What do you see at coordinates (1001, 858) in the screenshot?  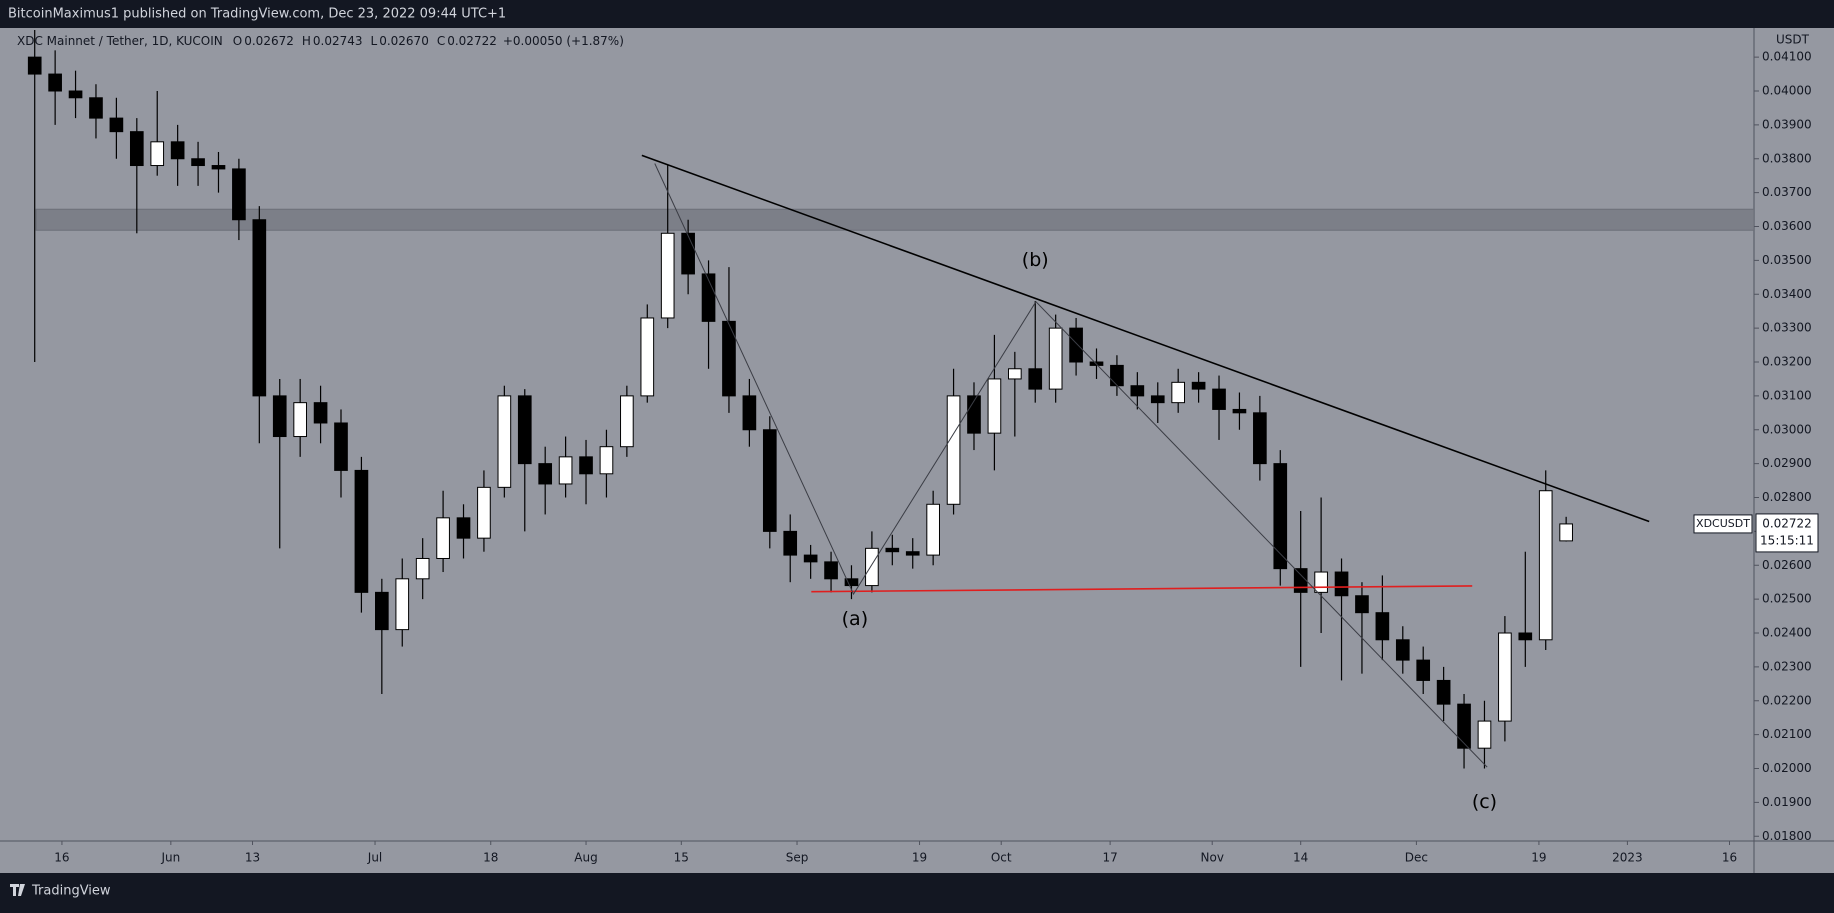 I see `x-tick-label: Oct` at bounding box center [1001, 858].